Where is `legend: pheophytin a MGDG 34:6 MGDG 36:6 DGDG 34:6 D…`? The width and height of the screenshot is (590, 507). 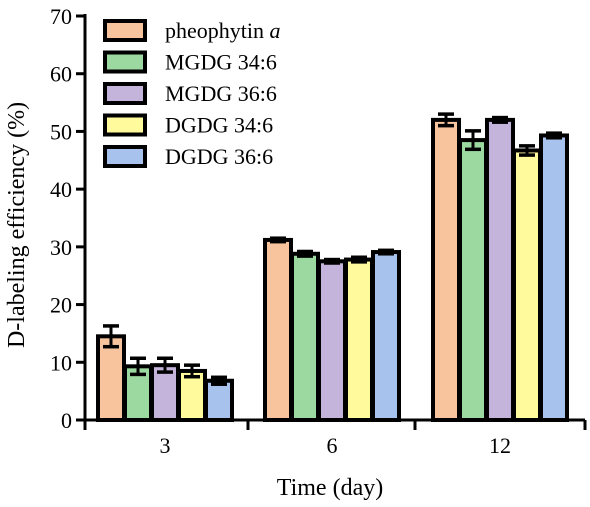 legend: pheophytin a MGDG 34:6 MGDG 36:6 DGDG 34:6 D… is located at coordinates (192, 93).